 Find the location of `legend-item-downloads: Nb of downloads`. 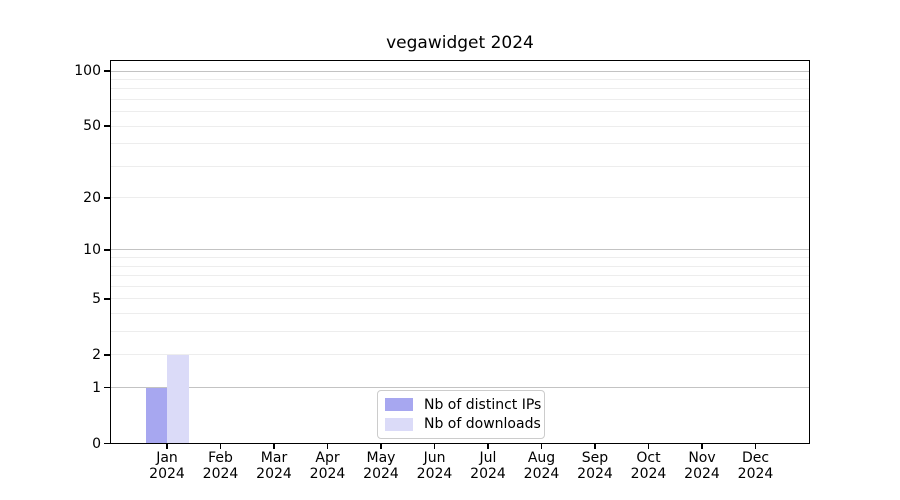

legend-item-downloads: Nb of downloads is located at coordinates (463, 424).